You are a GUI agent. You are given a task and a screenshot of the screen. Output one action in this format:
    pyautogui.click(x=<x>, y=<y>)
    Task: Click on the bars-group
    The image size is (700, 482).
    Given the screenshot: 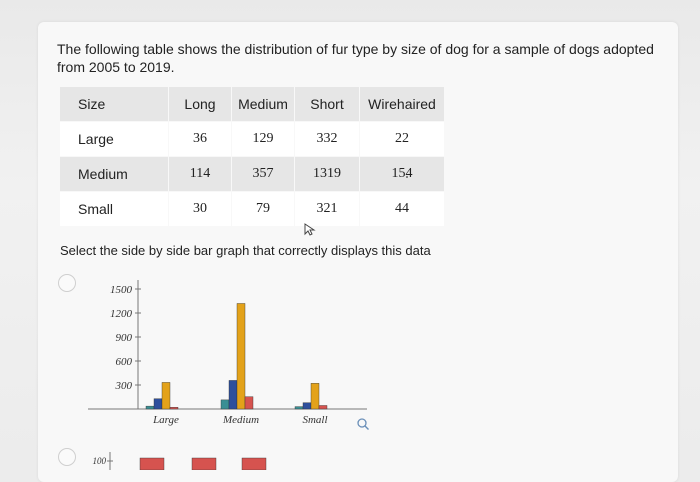 What is the action you would take?
    pyautogui.click(x=236, y=356)
    